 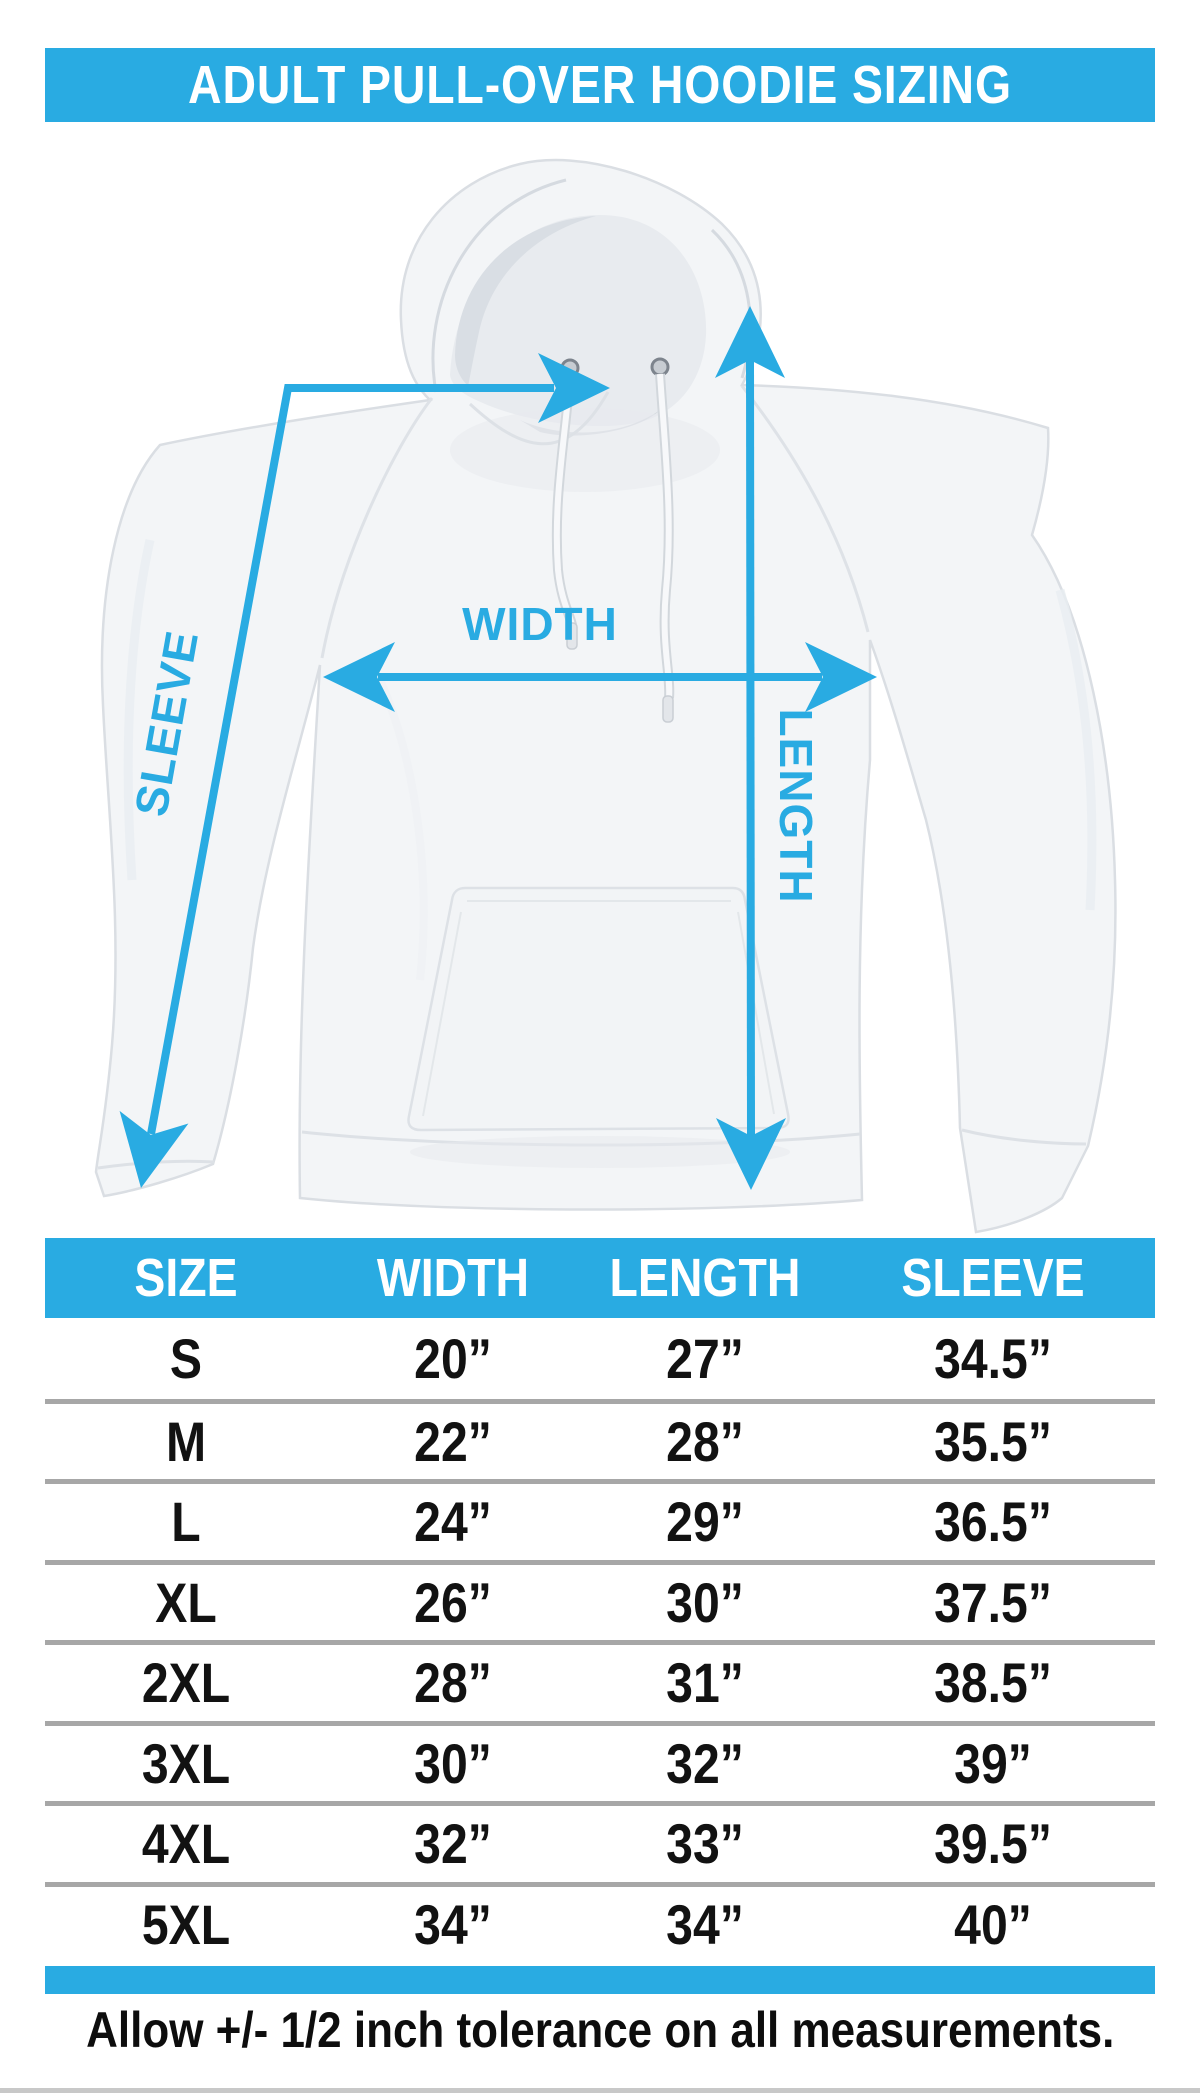 I want to click on cell-size: 4XL, so click(x=186, y=1844).